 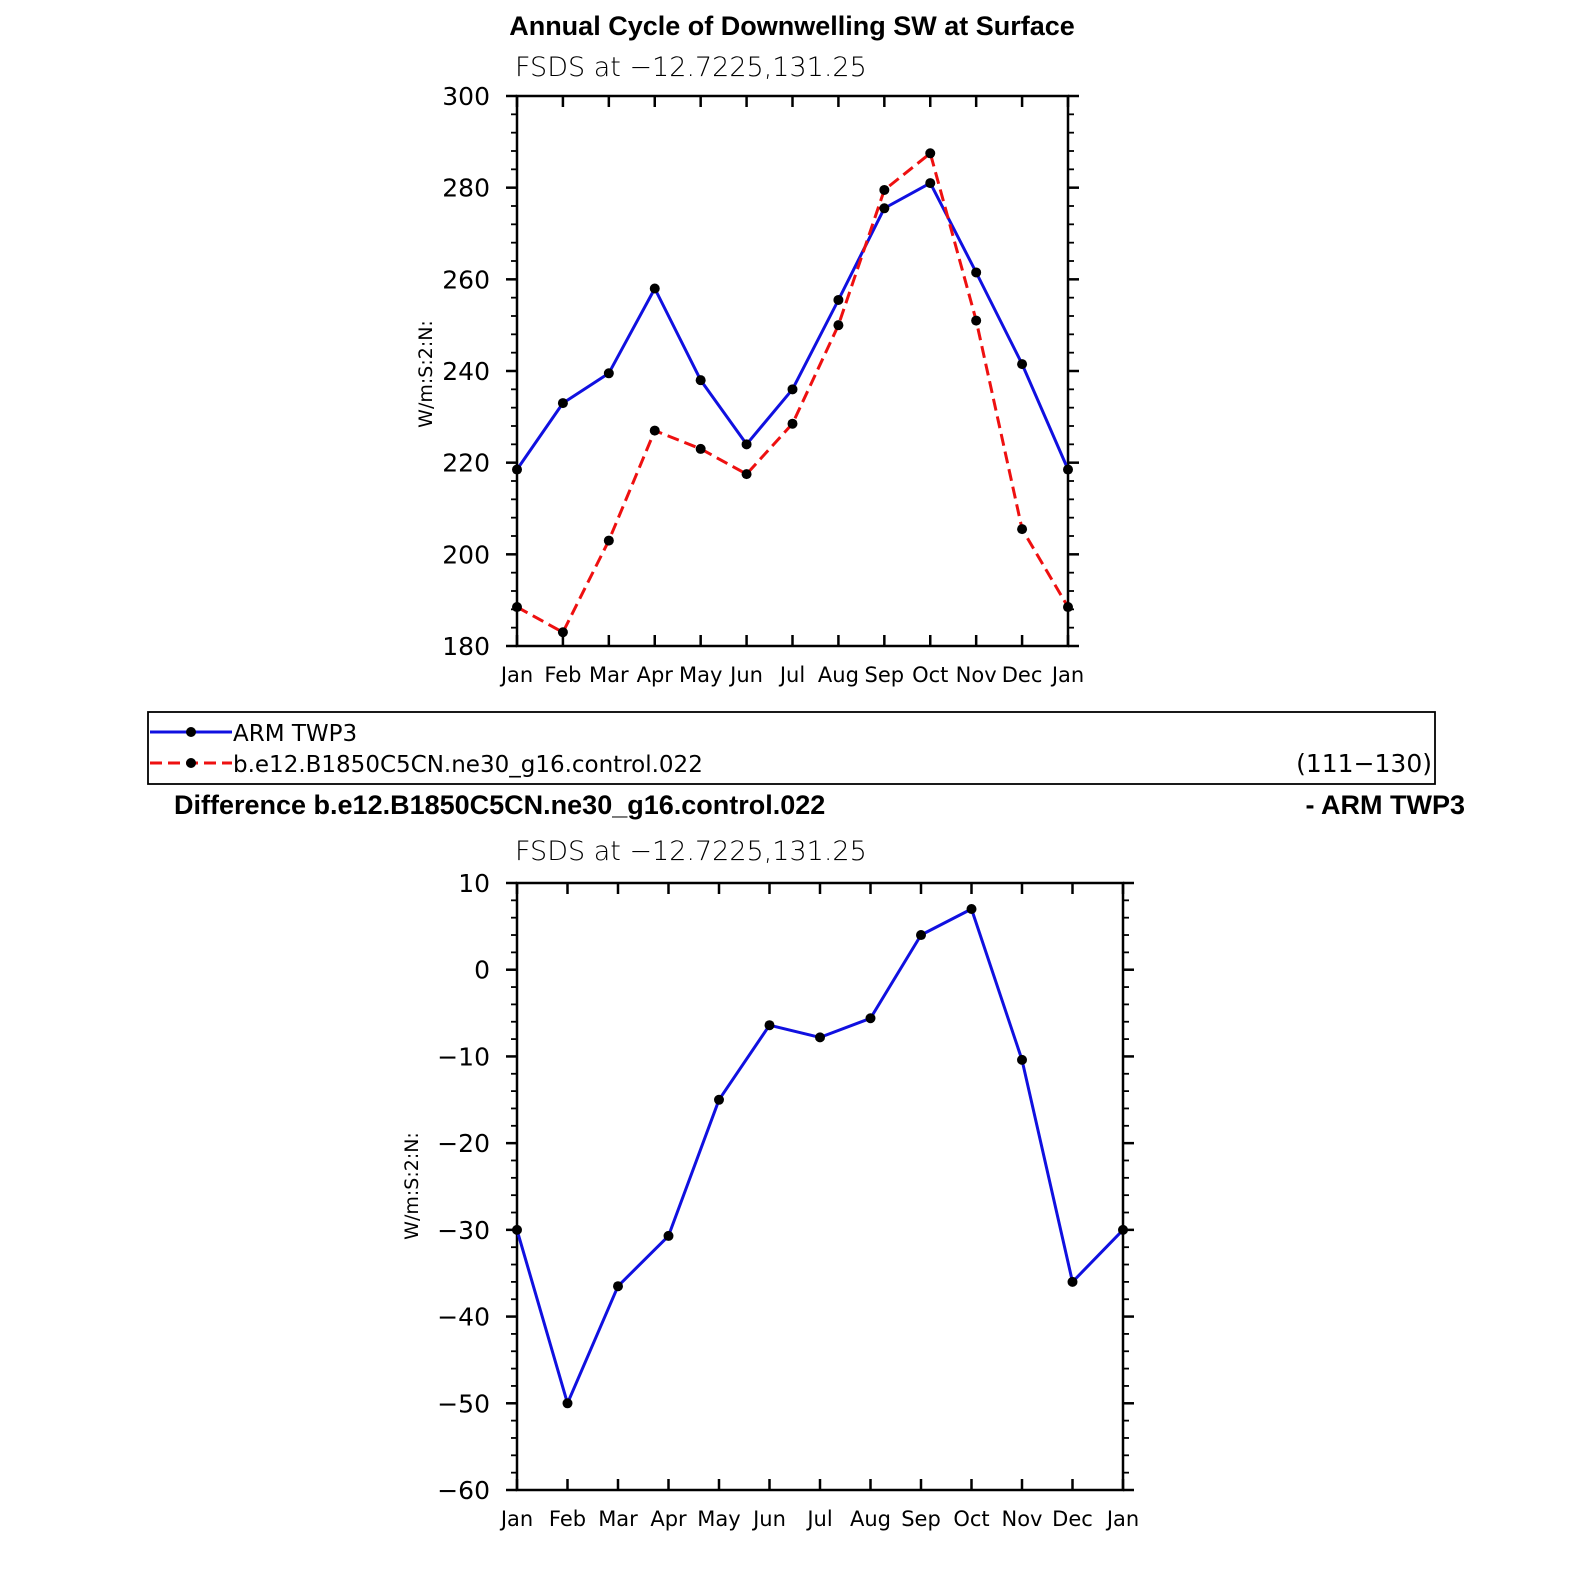 I want to click on y-tick-label: 200, so click(x=466, y=554).